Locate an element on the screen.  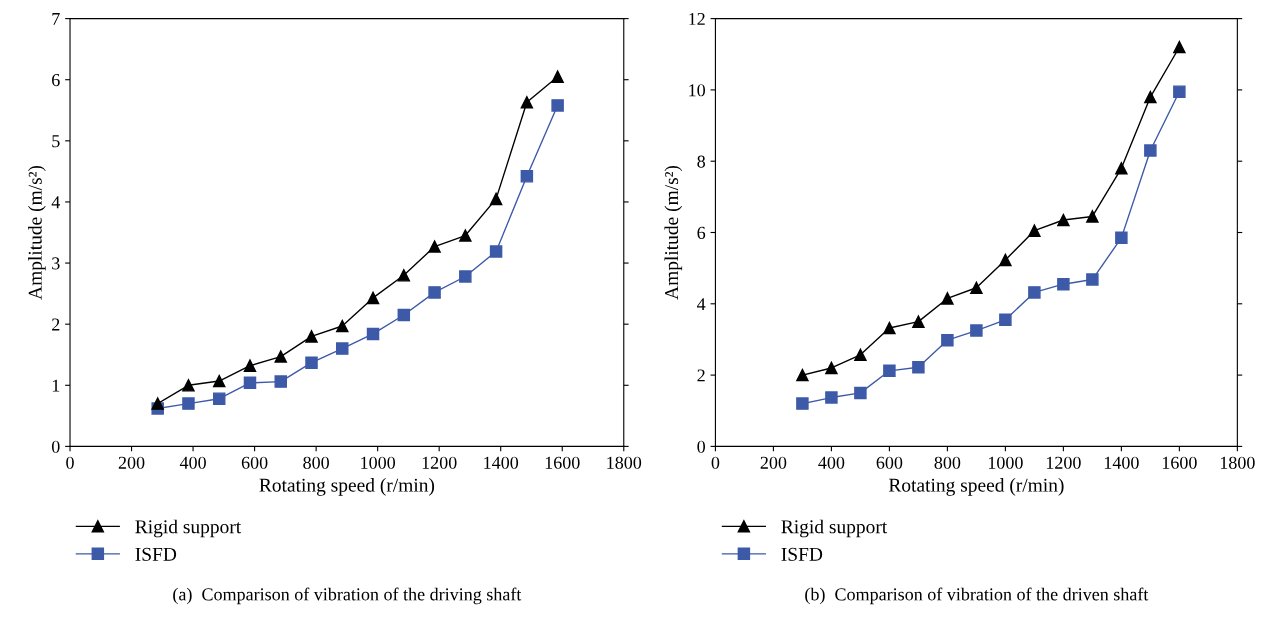
y-tick-label: 8 is located at coordinates (701, 161).